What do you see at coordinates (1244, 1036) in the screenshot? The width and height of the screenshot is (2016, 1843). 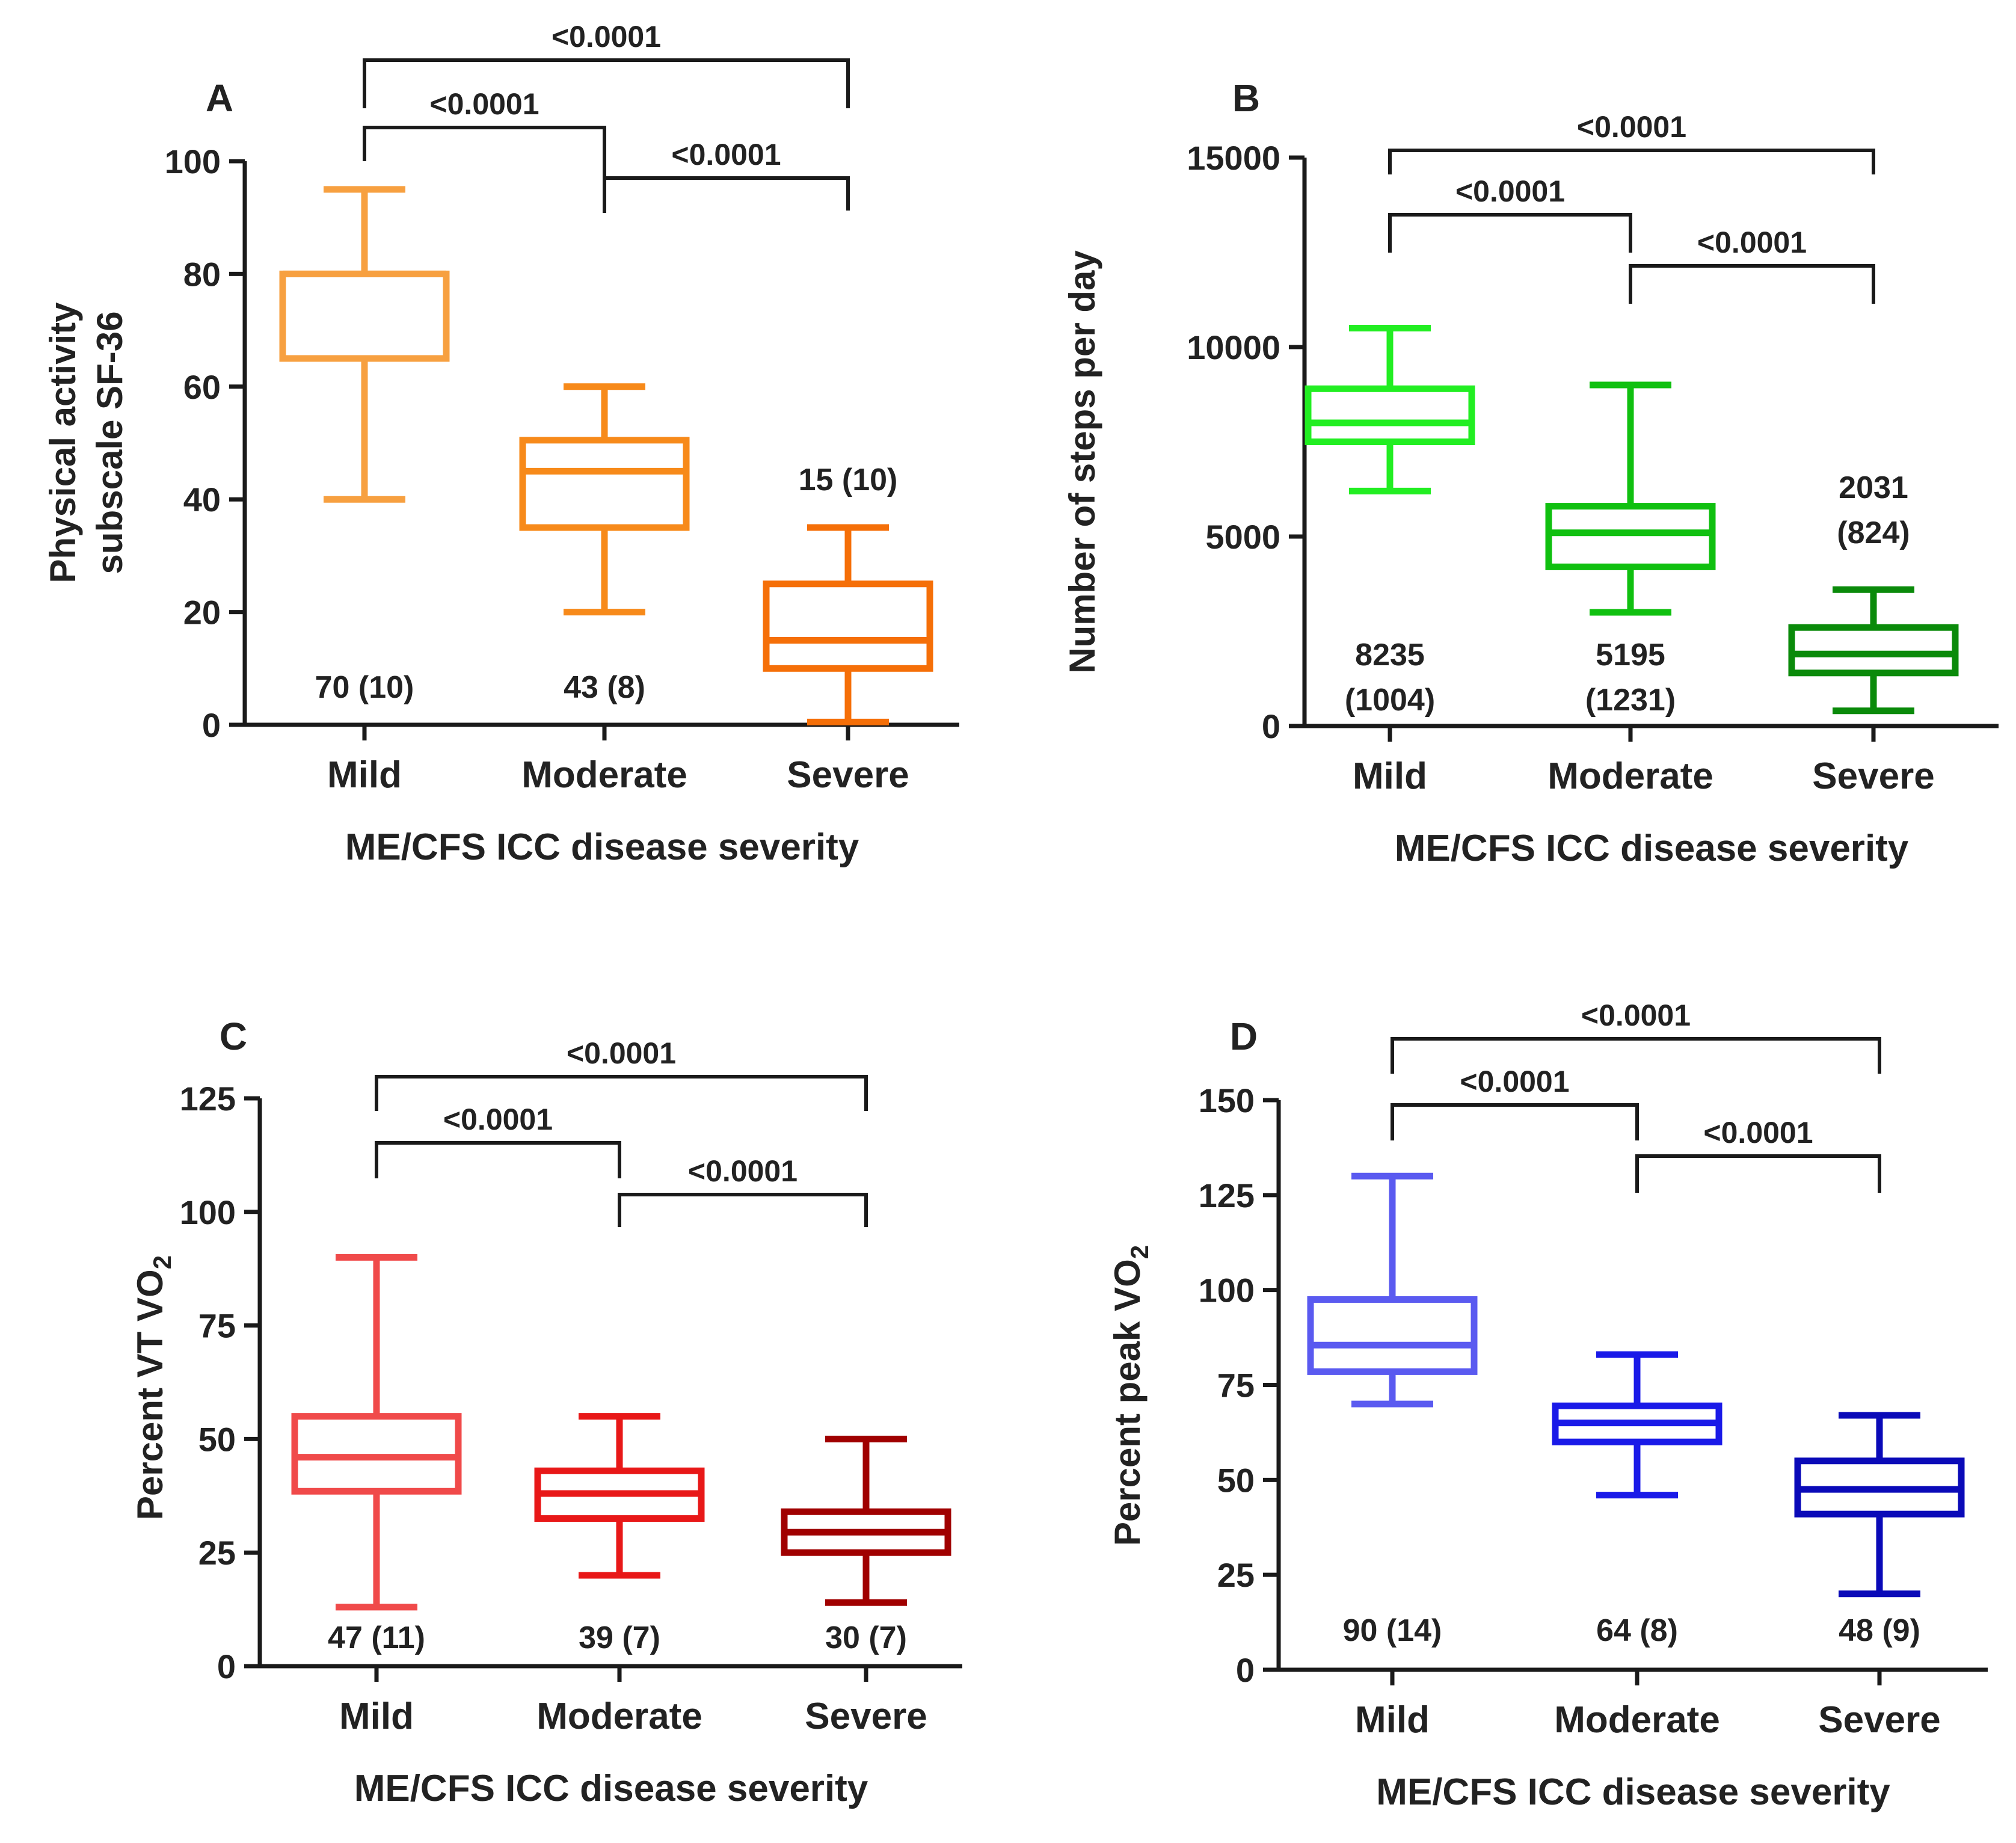 I see `panel-letter: D` at bounding box center [1244, 1036].